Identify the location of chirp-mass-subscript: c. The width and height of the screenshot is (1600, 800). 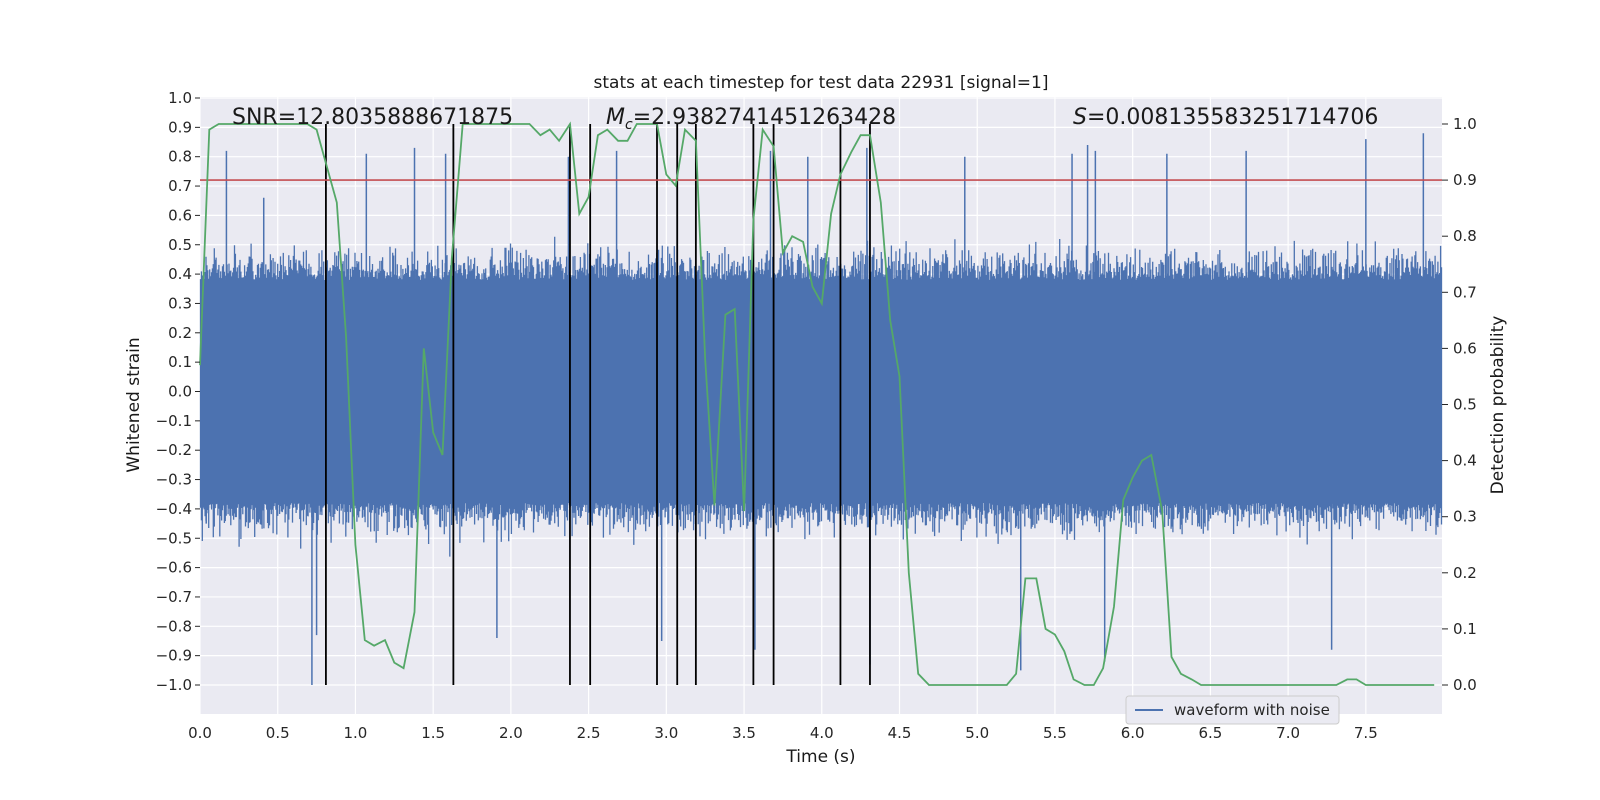
(629, 125).